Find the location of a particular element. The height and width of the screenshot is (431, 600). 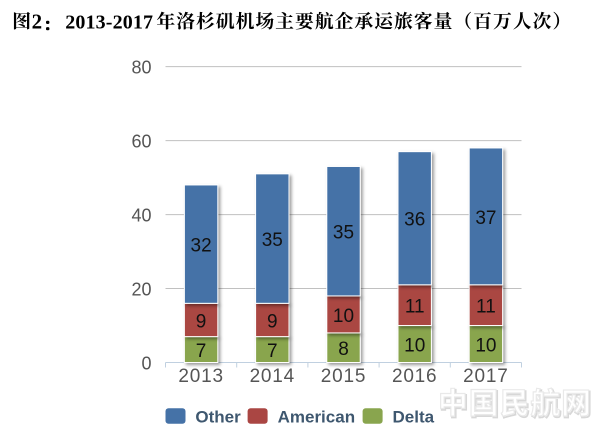

svg-text: 80 is located at coordinates (141, 68).